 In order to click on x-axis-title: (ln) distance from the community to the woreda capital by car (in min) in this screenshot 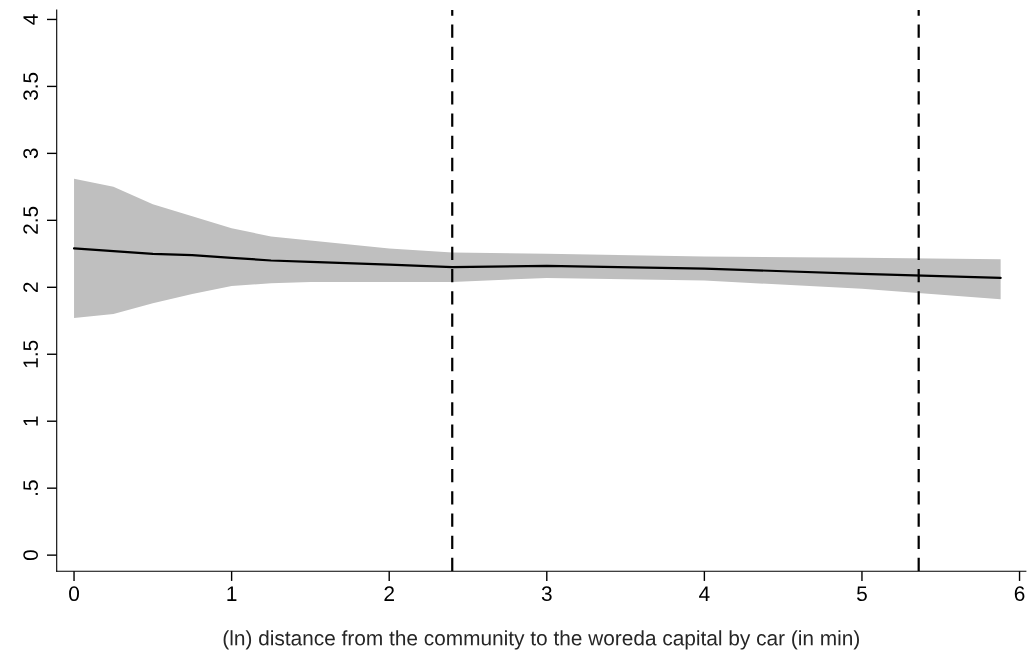, I will do `click(541, 640)`.